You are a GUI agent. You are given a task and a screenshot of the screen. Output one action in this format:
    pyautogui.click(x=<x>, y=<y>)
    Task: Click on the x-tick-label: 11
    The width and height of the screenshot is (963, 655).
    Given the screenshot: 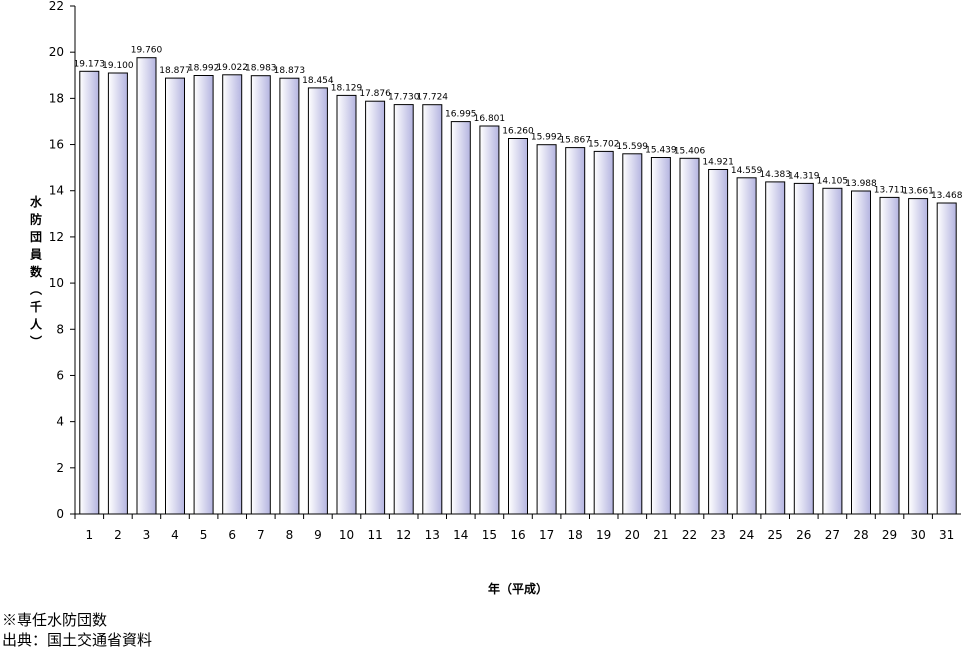 What is the action you would take?
    pyautogui.click(x=374, y=535)
    